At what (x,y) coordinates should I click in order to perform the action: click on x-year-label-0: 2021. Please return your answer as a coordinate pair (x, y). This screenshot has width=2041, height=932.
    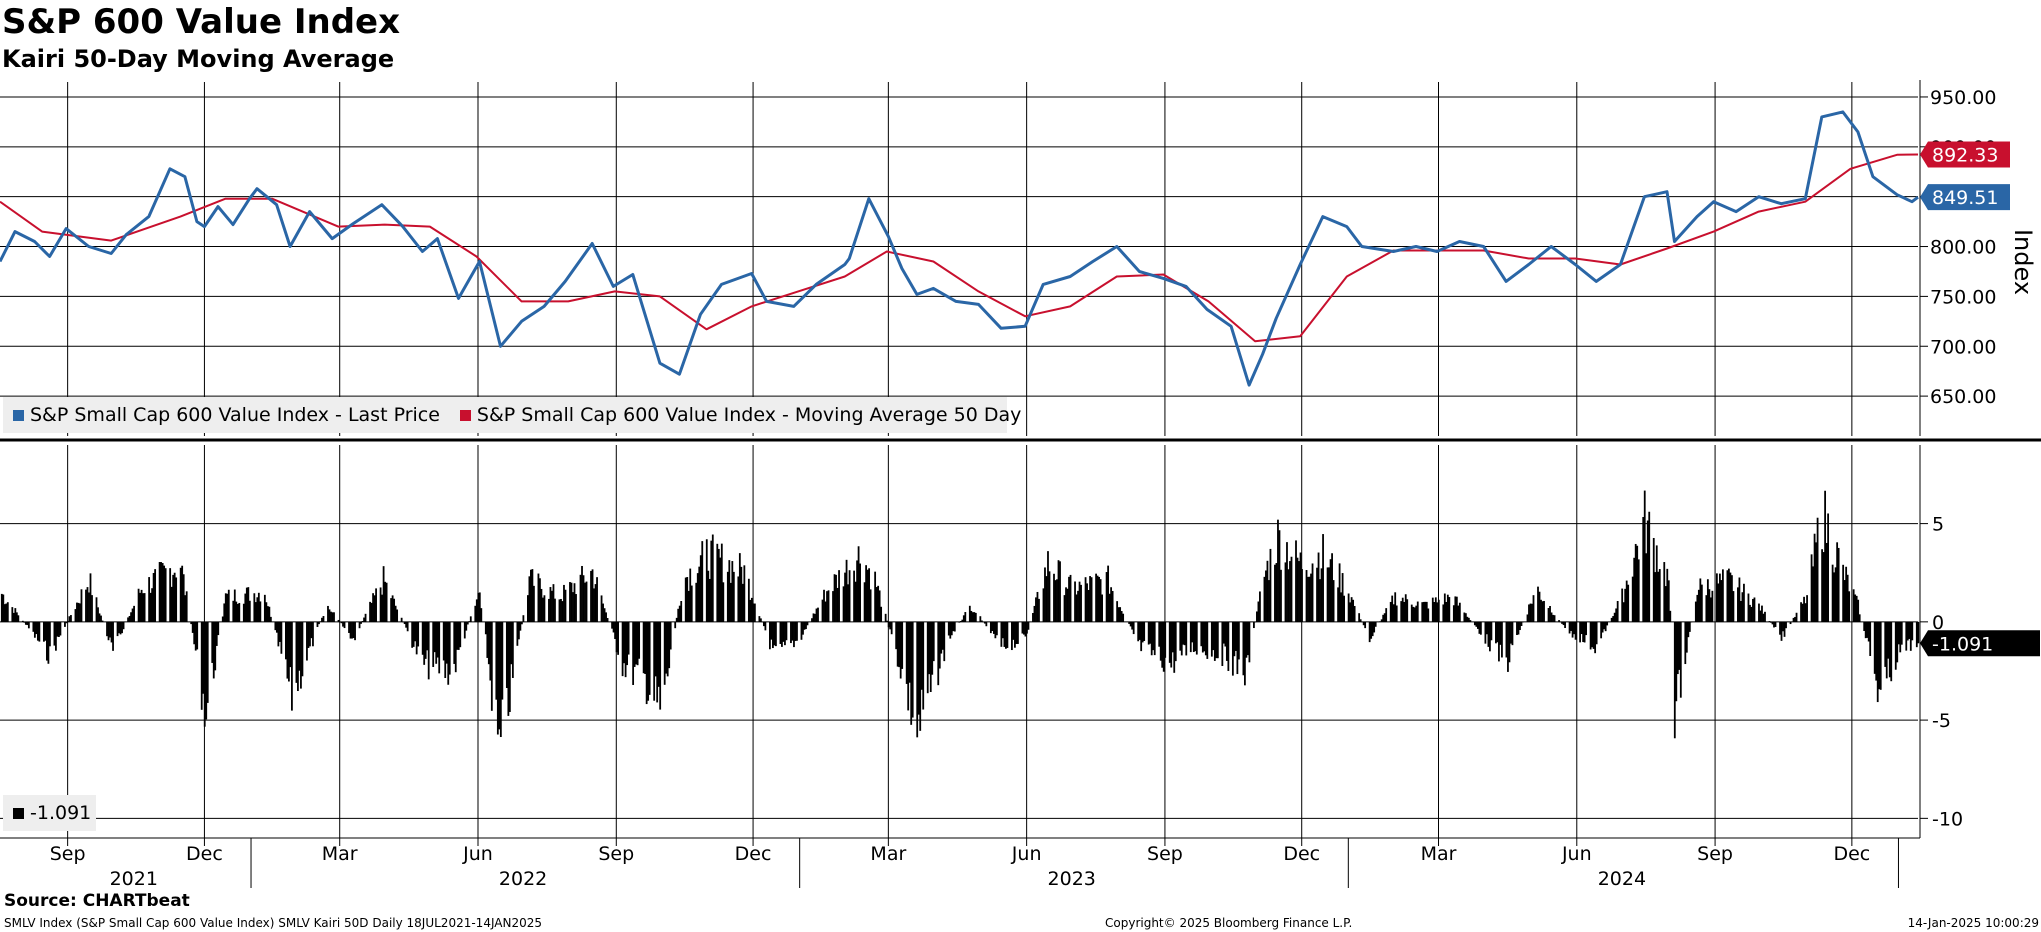
    Looking at the image, I should click on (134, 879).